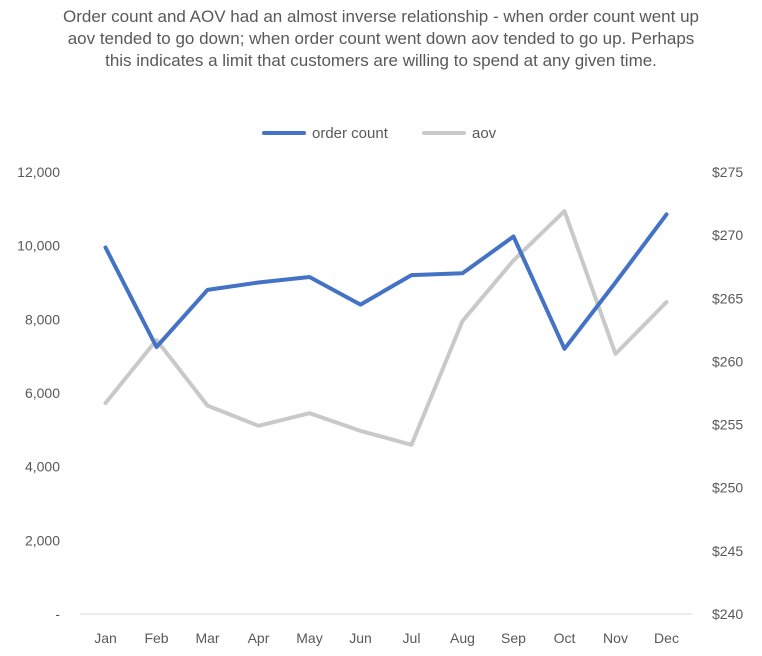 Image resolution: width=762 pixels, height=656 pixels. I want to click on x-tick-label: Aug, so click(462, 638).